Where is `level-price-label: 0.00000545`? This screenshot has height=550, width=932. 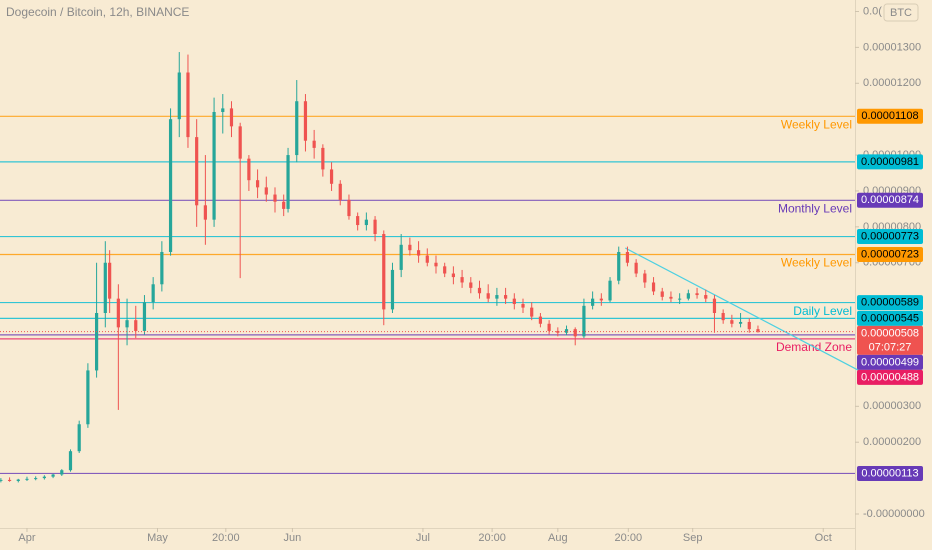 level-price-label: 0.00000545 is located at coordinates (890, 318).